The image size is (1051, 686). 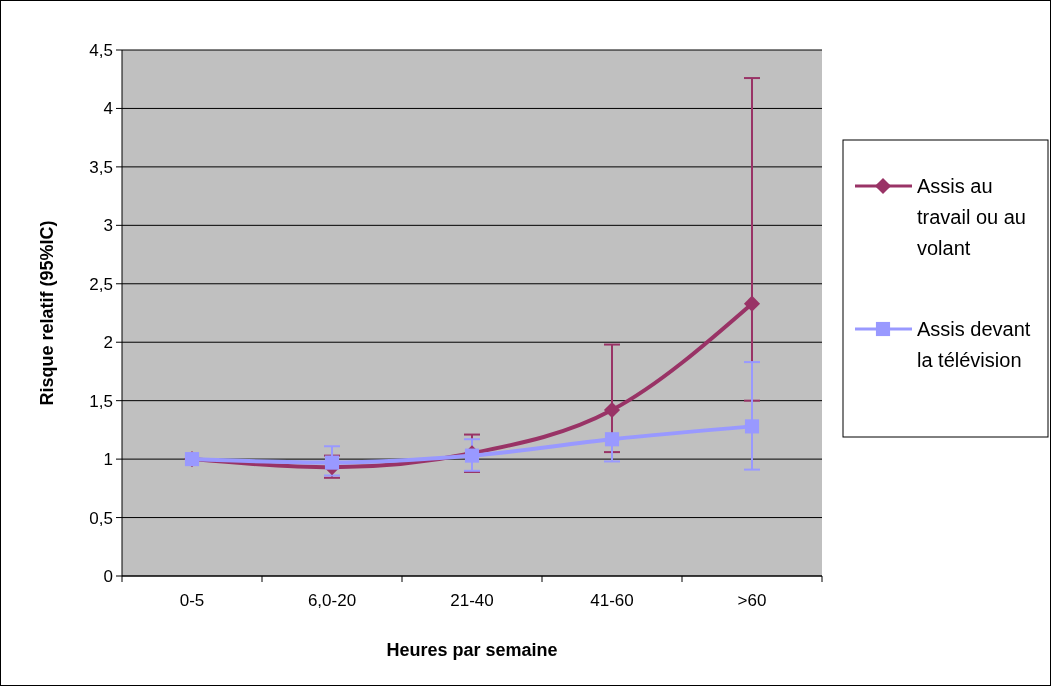 I want to click on legend-label: Assis devant la télévision, so click(x=974, y=344).